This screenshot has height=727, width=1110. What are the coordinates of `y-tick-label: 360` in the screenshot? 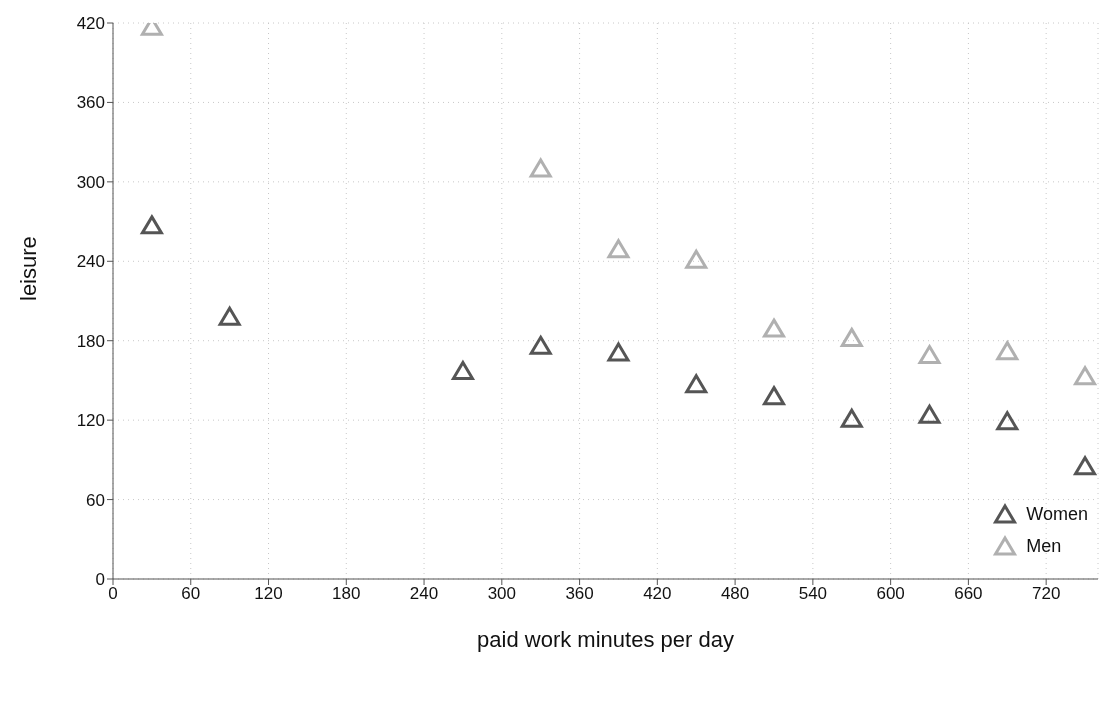 It's located at (90, 103).